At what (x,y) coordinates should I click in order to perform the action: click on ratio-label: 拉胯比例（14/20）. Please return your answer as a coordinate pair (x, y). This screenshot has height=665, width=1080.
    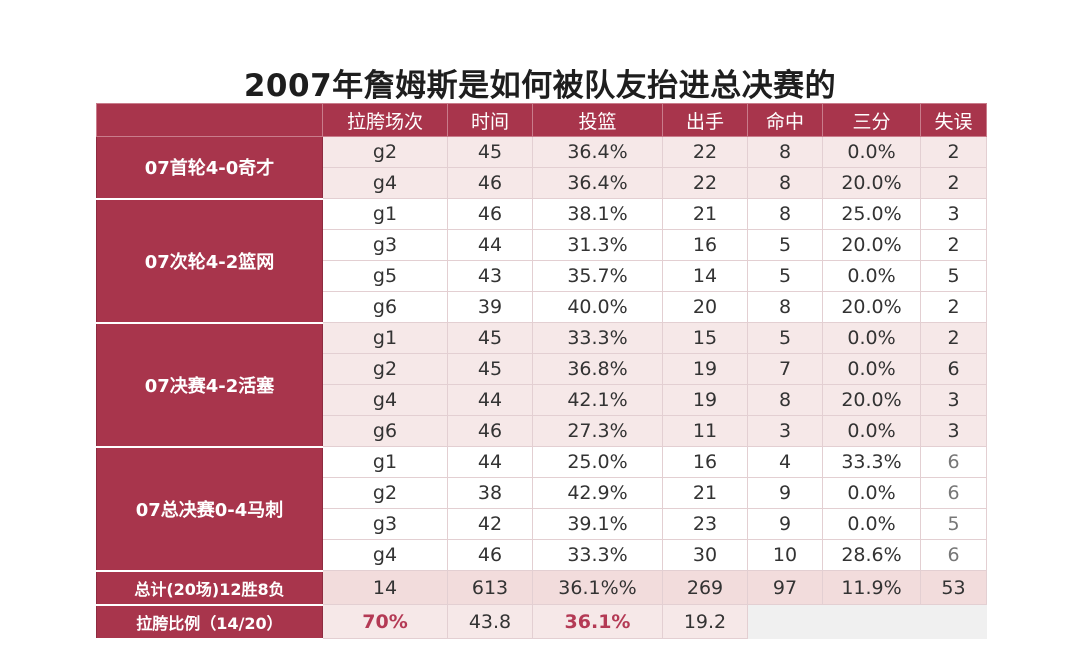
    Looking at the image, I should click on (209, 622).